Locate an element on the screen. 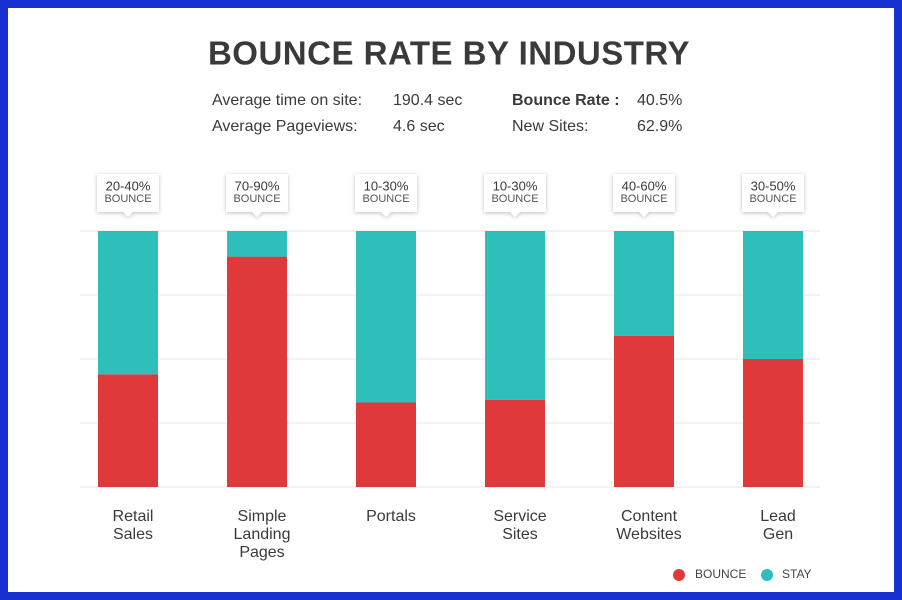 The image size is (902, 600). stat-label: New Sites: is located at coordinates (550, 126).